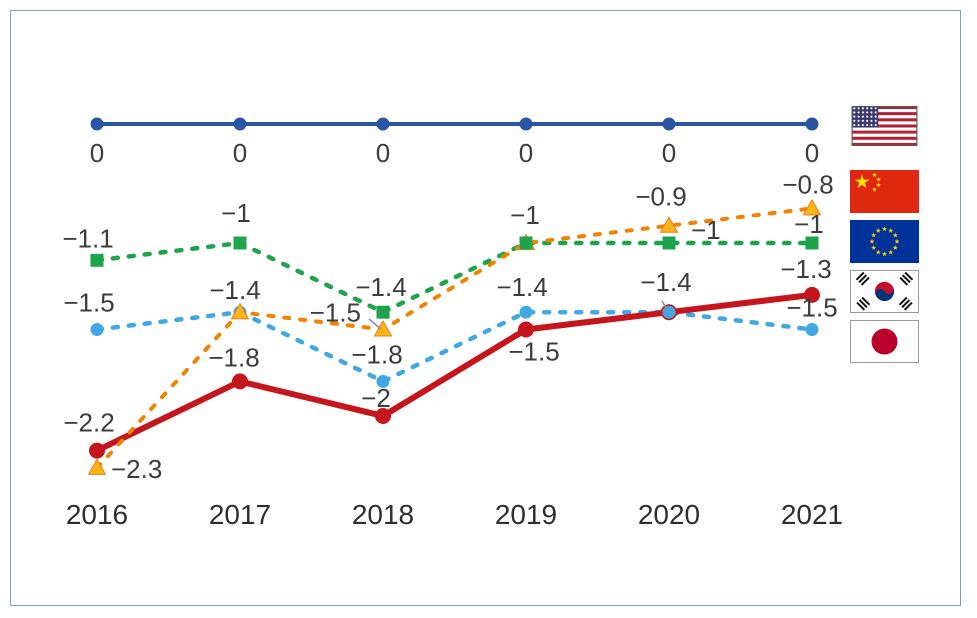 Image resolution: width=977 pixels, height=618 pixels. What do you see at coordinates (136, 469) in the screenshot?
I see `data-label: −2.3` at bounding box center [136, 469].